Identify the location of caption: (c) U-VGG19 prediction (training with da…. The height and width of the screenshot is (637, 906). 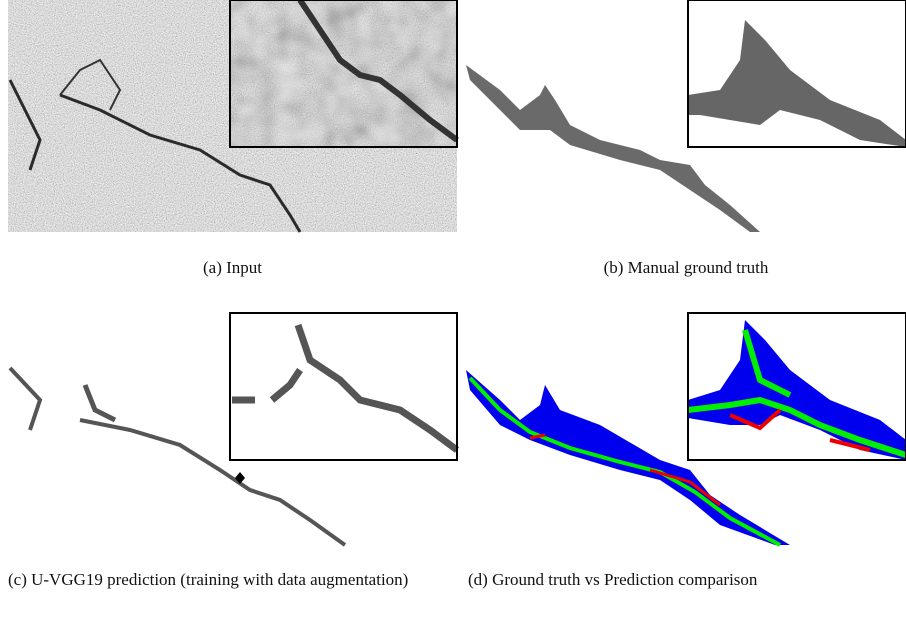
(208, 579).